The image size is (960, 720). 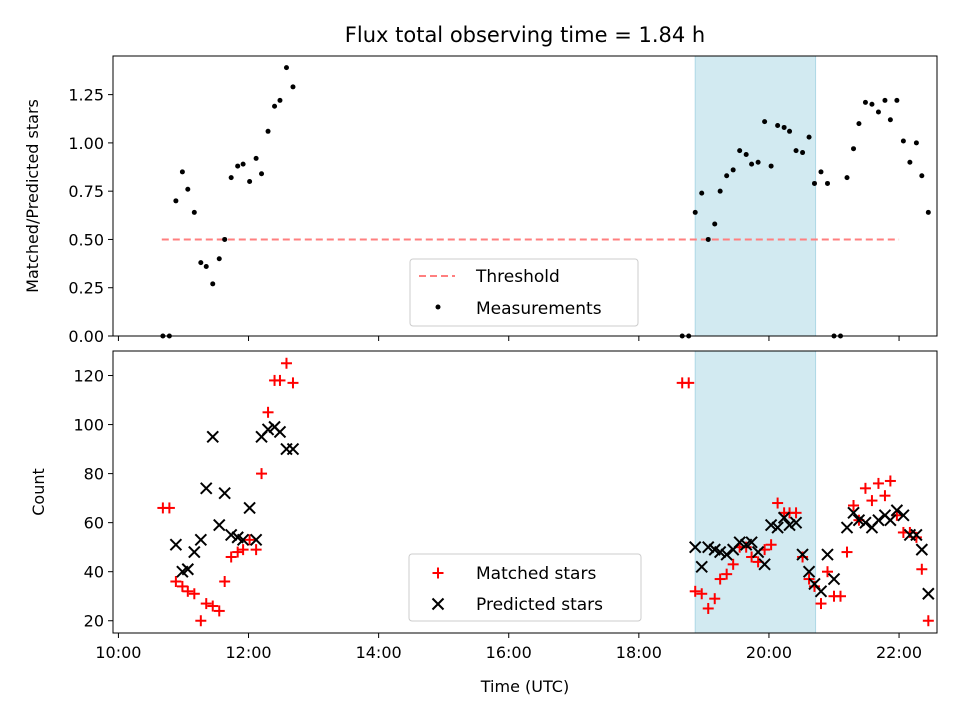 I want to click on y-tick-label: 120, so click(x=88, y=376).